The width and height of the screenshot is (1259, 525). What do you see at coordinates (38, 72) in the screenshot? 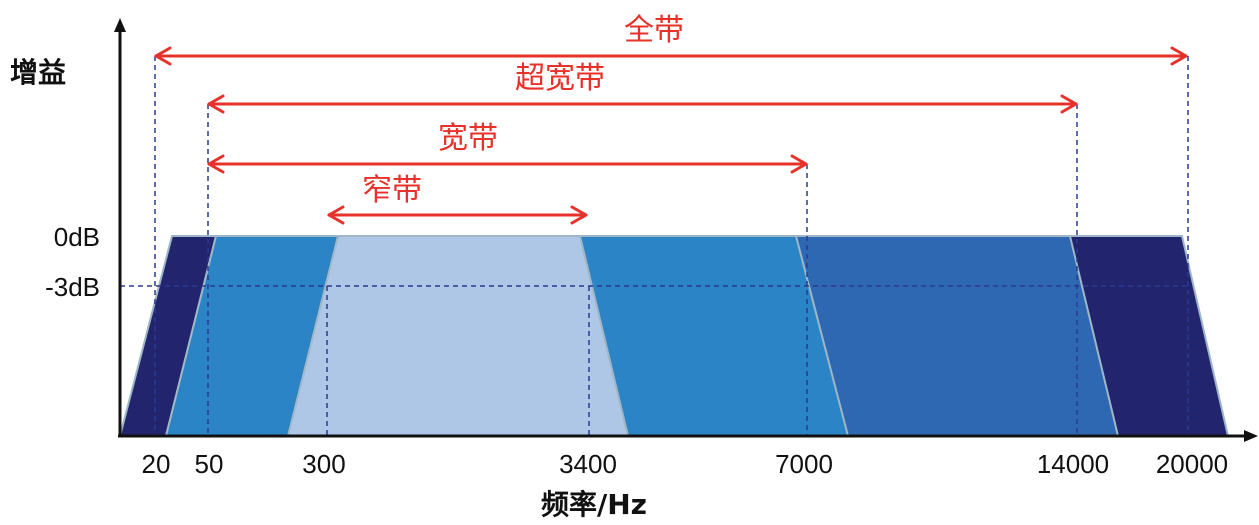
I see `y-axis-title: 增益` at bounding box center [38, 72].